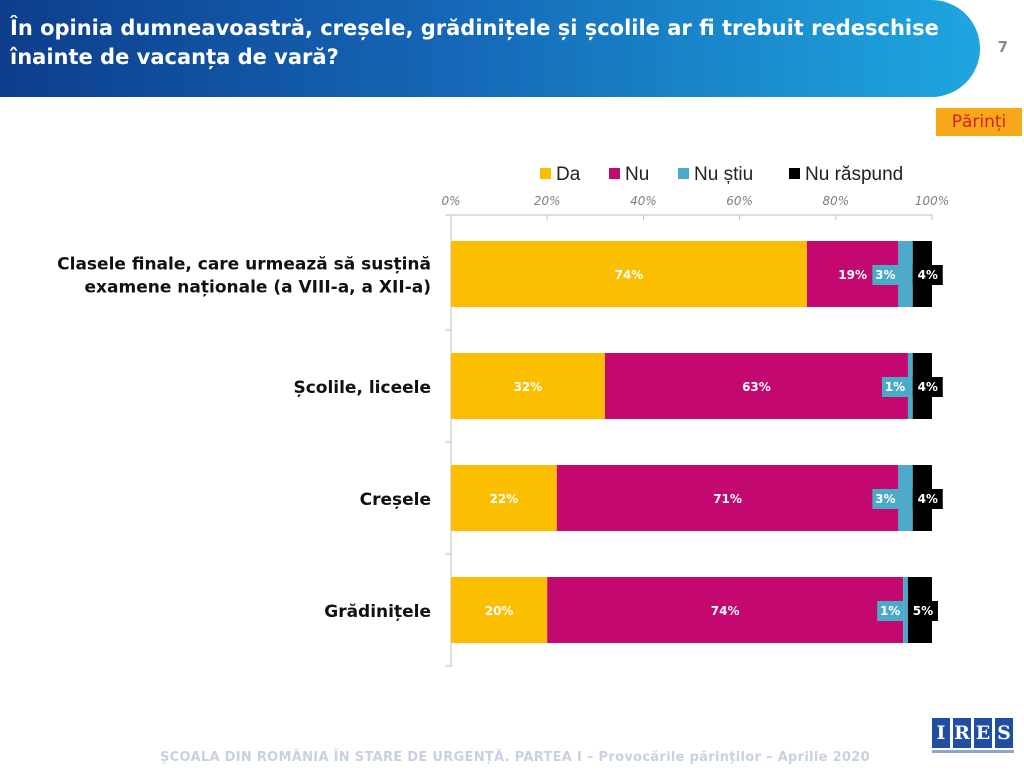 This screenshot has height=772, width=1024. Describe the element at coordinates (637, 174) in the screenshot. I see `legend-label: Nu` at that location.